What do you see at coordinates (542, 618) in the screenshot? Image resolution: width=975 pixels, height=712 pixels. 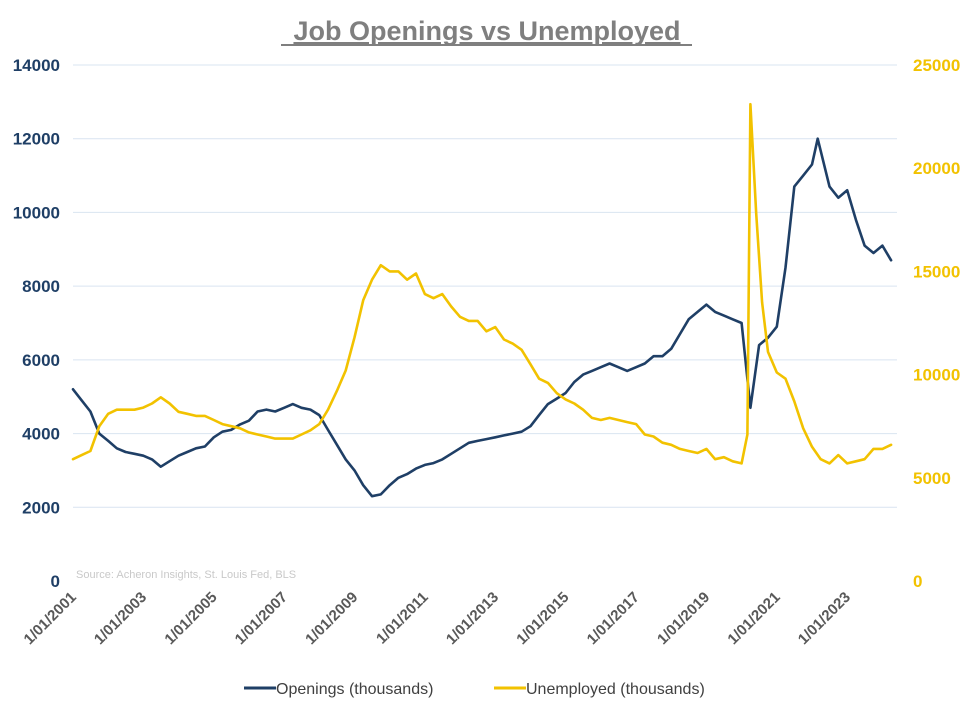 I see `x-tick-label: 1/01/2015` at bounding box center [542, 618].